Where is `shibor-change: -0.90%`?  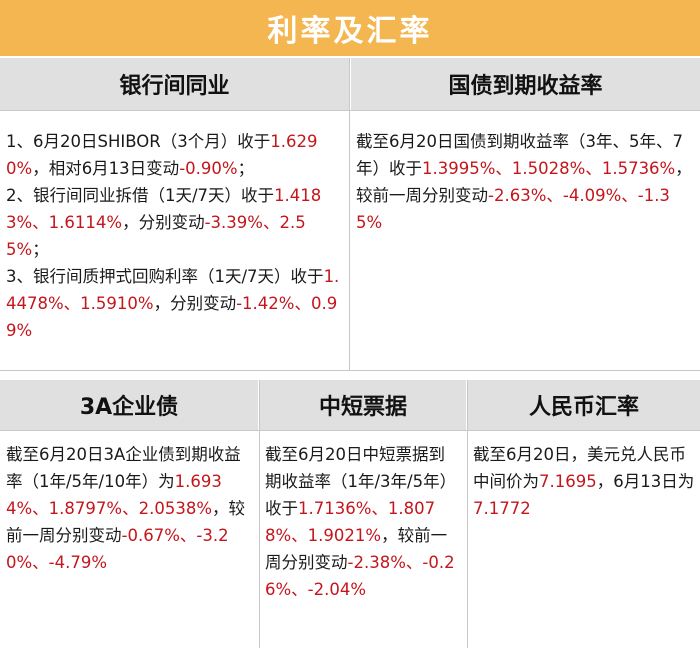 shibor-change: -0.90% is located at coordinates (208, 168).